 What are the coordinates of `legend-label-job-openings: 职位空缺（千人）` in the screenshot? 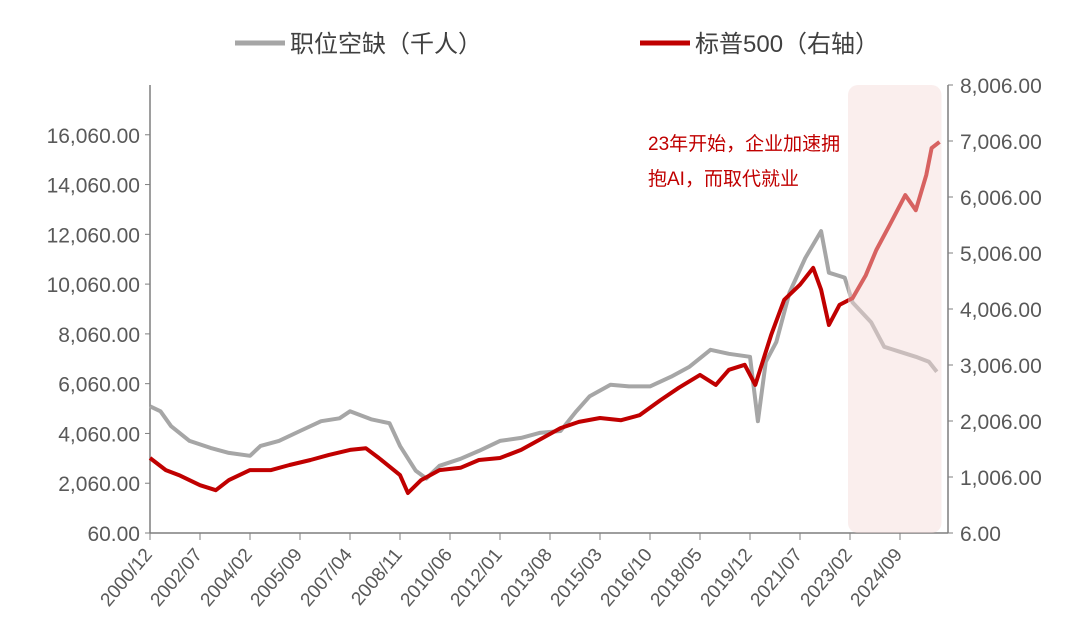 It's located at (386, 44).